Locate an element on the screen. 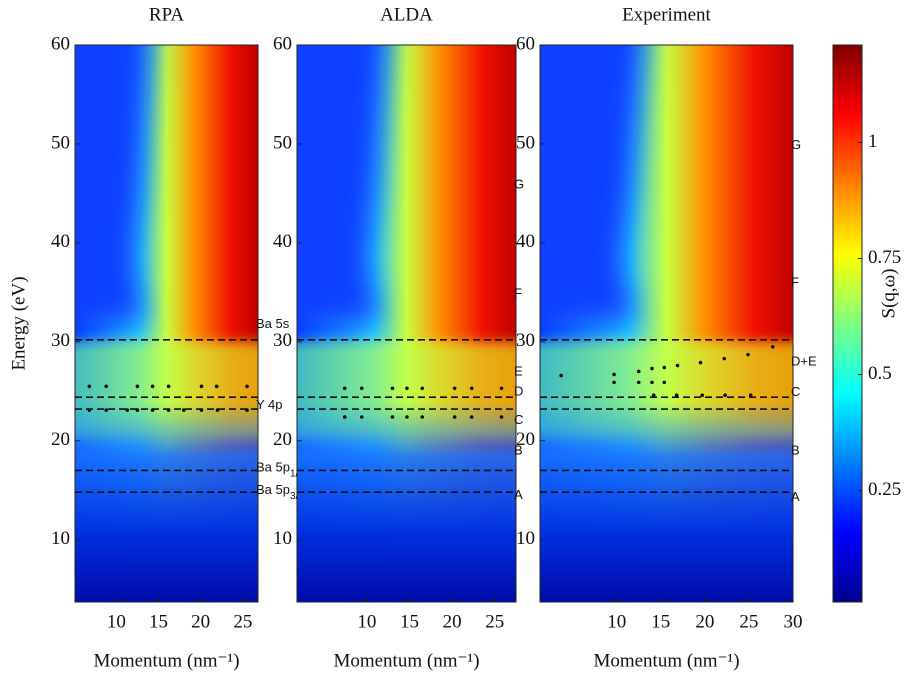 The width and height of the screenshot is (911, 688). panel-title: ALDA is located at coordinates (406, 14).